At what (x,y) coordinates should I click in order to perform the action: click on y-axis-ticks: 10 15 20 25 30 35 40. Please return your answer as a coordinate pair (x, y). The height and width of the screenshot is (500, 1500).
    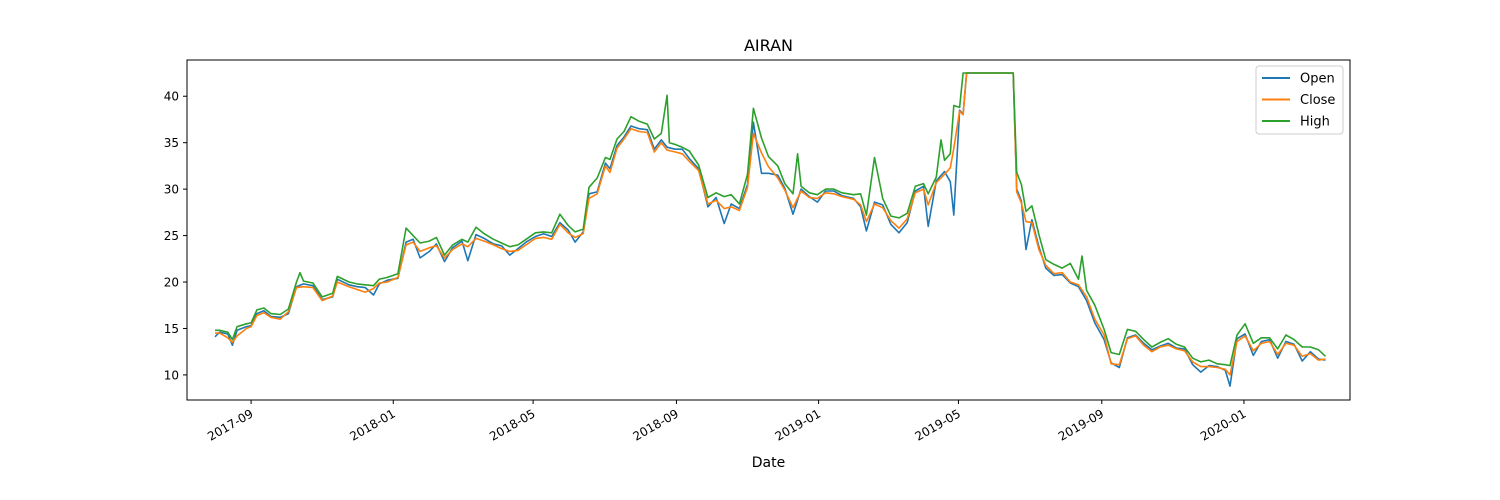
    Looking at the image, I should click on (175, 236).